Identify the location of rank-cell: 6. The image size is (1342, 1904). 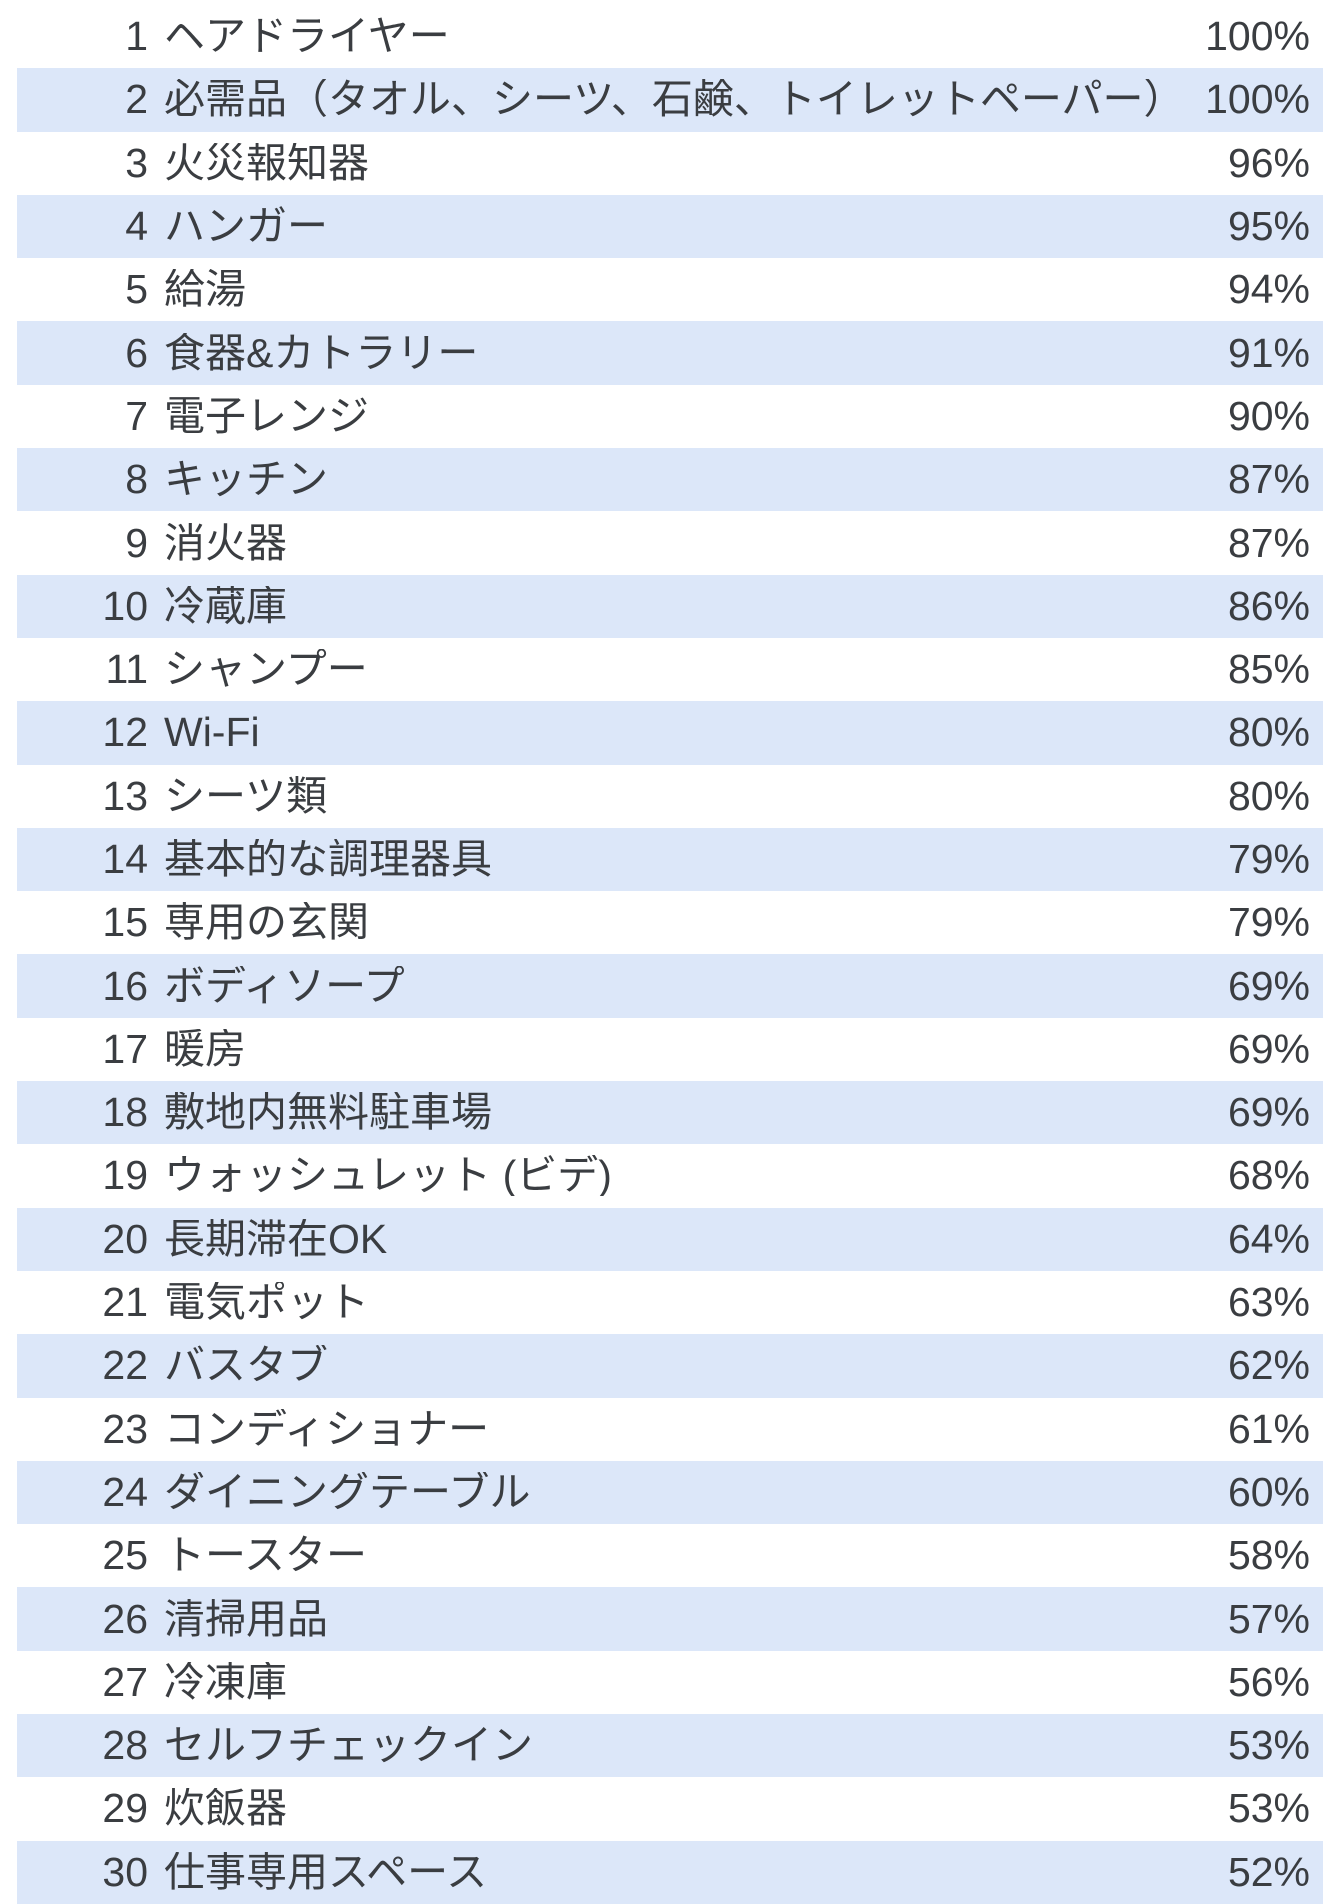
(136, 352).